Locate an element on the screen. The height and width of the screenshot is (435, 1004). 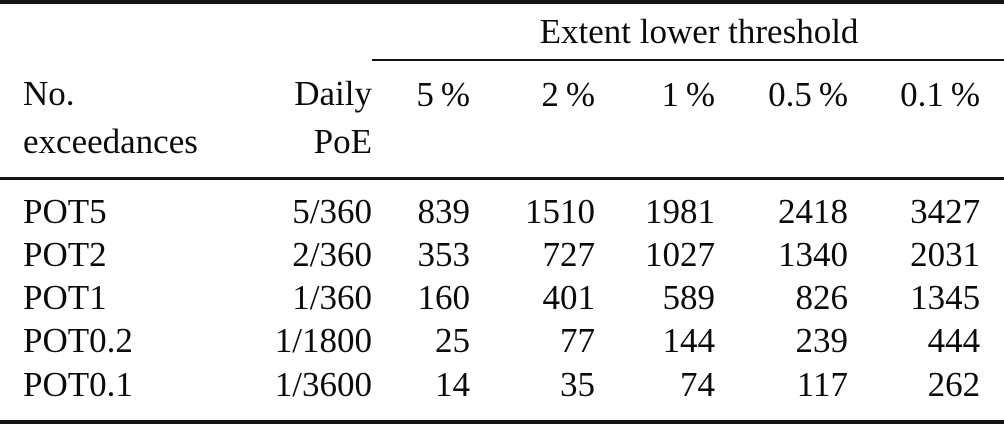
value-cell: 35 is located at coordinates (577, 384).